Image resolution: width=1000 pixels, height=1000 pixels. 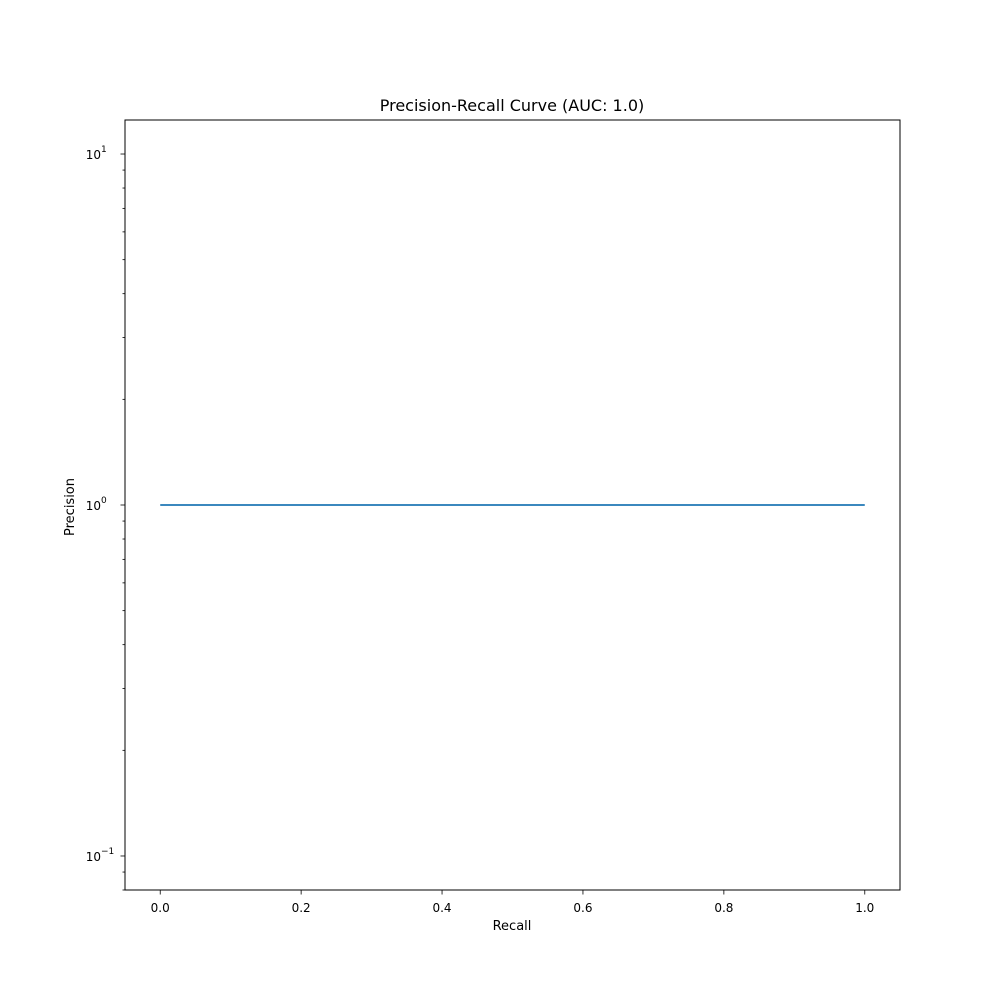 I want to click on y-tick-exponent: −1, so click(x=107, y=852).